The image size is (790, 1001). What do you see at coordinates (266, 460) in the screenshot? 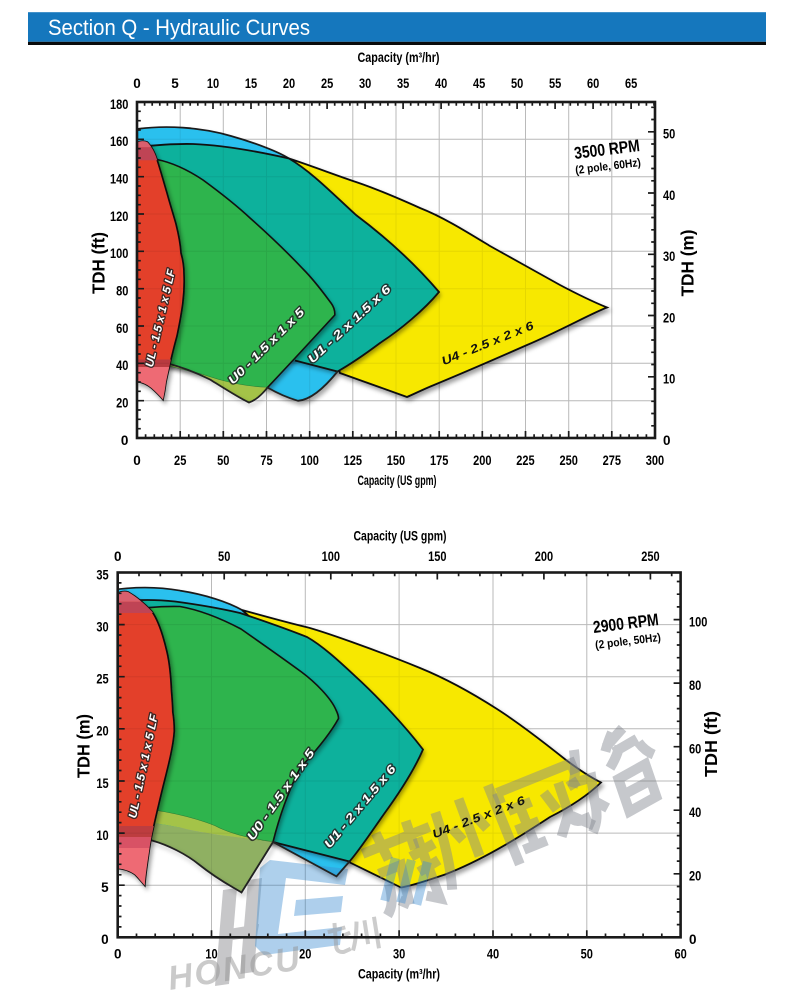
I see `svg-text: 75` at bounding box center [266, 460].